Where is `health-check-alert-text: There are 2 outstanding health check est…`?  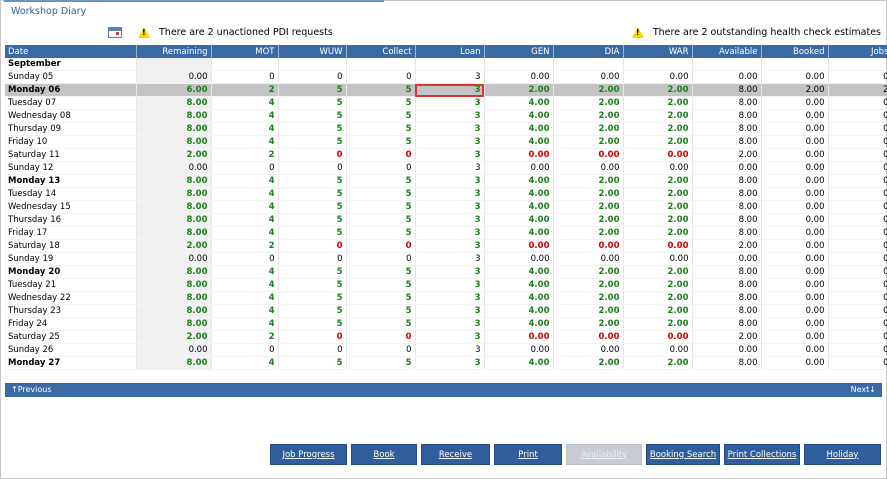 health-check-alert-text: There are 2 outstanding health check est… is located at coordinates (766, 32).